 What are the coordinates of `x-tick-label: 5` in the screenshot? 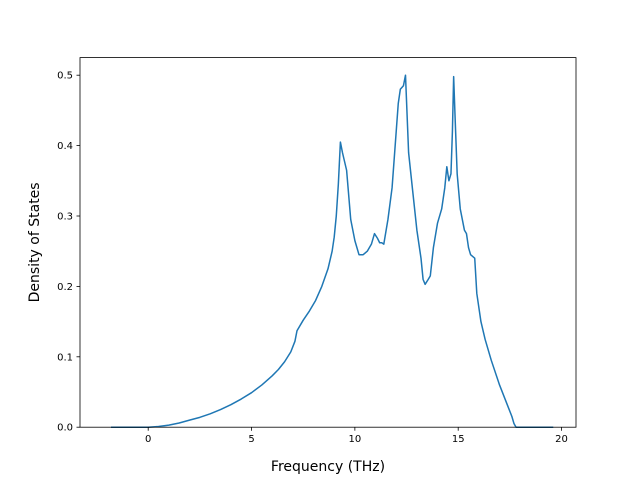 It's located at (251, 439).